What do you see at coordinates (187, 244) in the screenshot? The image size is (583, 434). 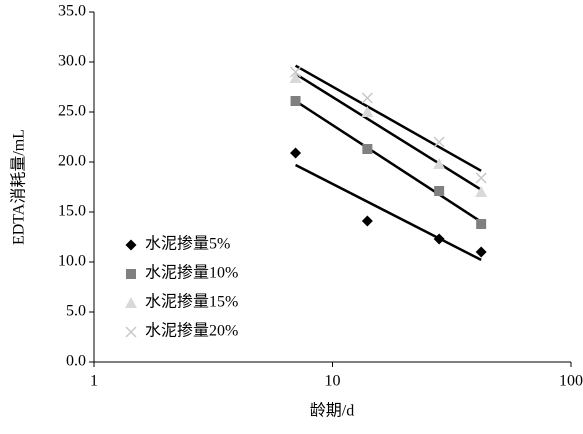 I see `legend-label: 水泥掺量5%` at bounding box center [187, 244].